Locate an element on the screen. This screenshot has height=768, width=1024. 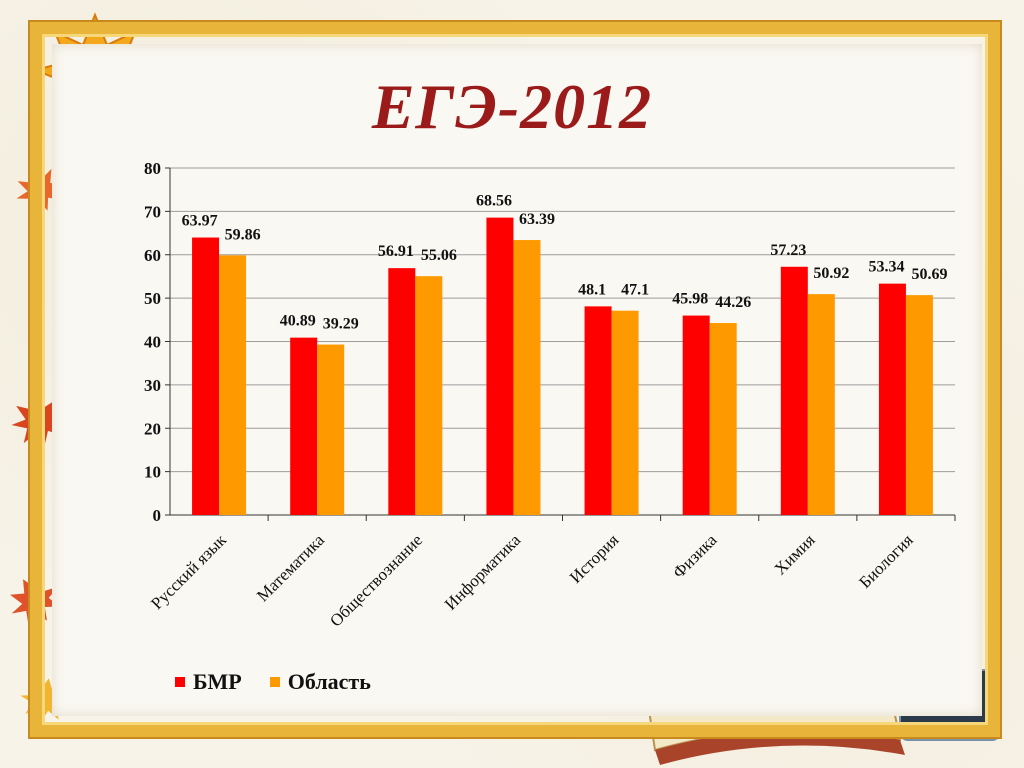
value-label-region: 47.1 is located at coordinates (635, 290).